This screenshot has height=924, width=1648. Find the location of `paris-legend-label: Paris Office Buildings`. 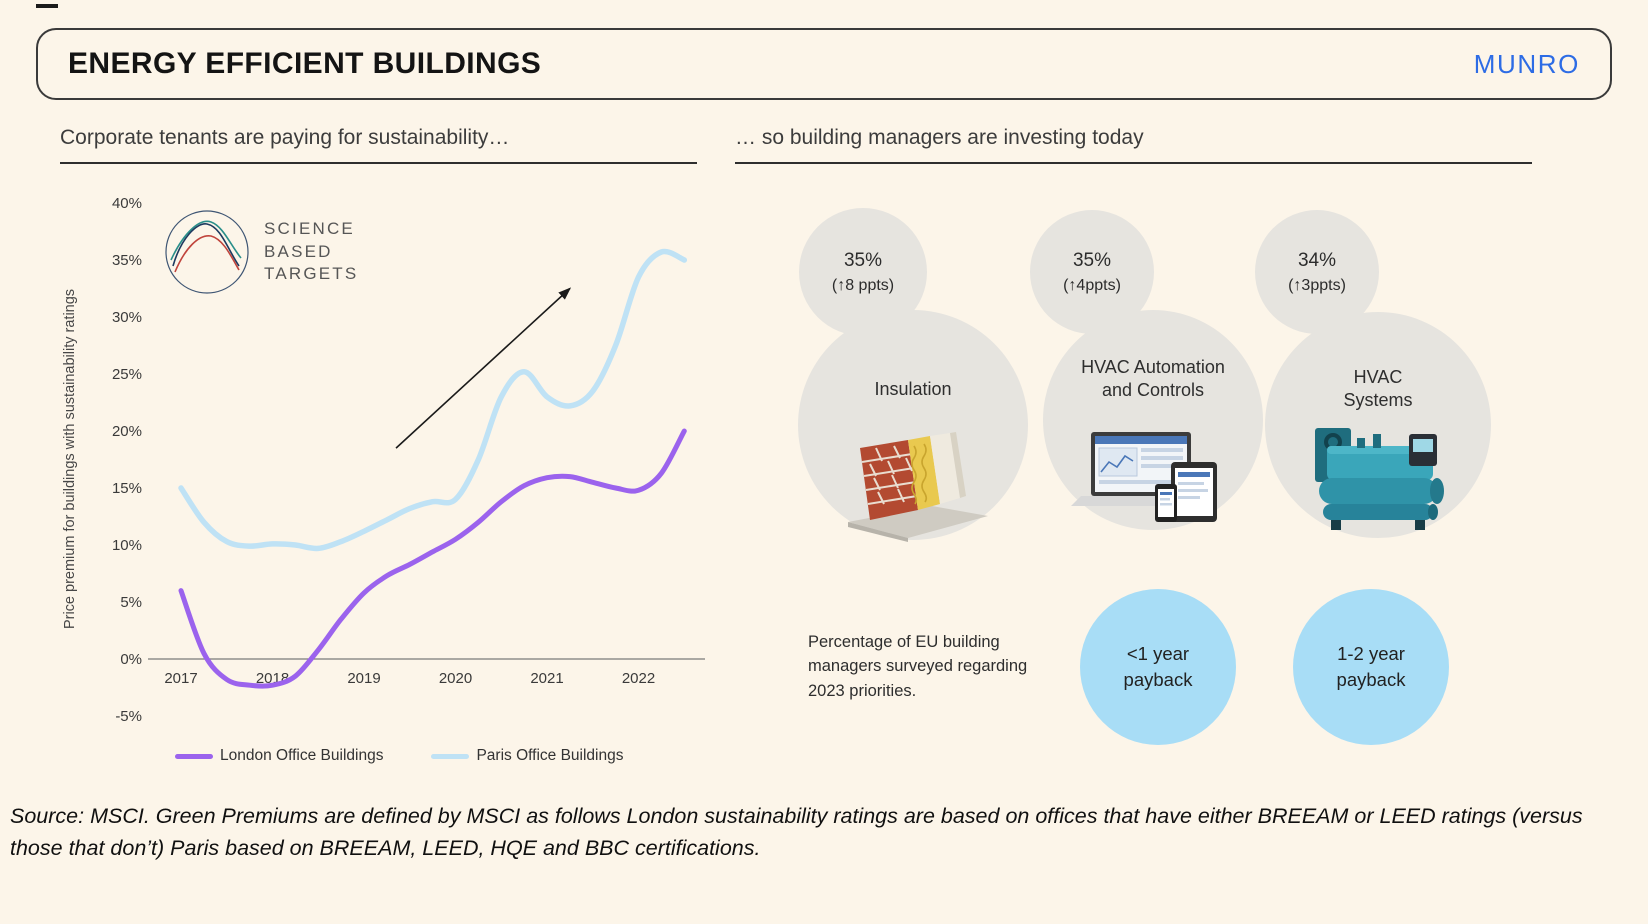

paris-legend-label: Paris Office Buildings is located at coordinates (550, 755).